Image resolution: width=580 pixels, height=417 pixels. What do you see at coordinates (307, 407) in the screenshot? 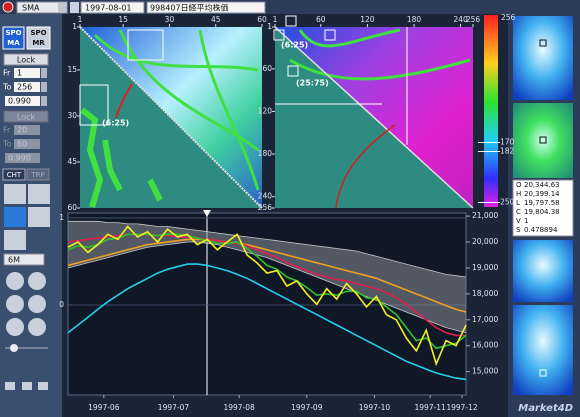
I see `x-tick-label: 1997-09` at bounding box center [307, 407].